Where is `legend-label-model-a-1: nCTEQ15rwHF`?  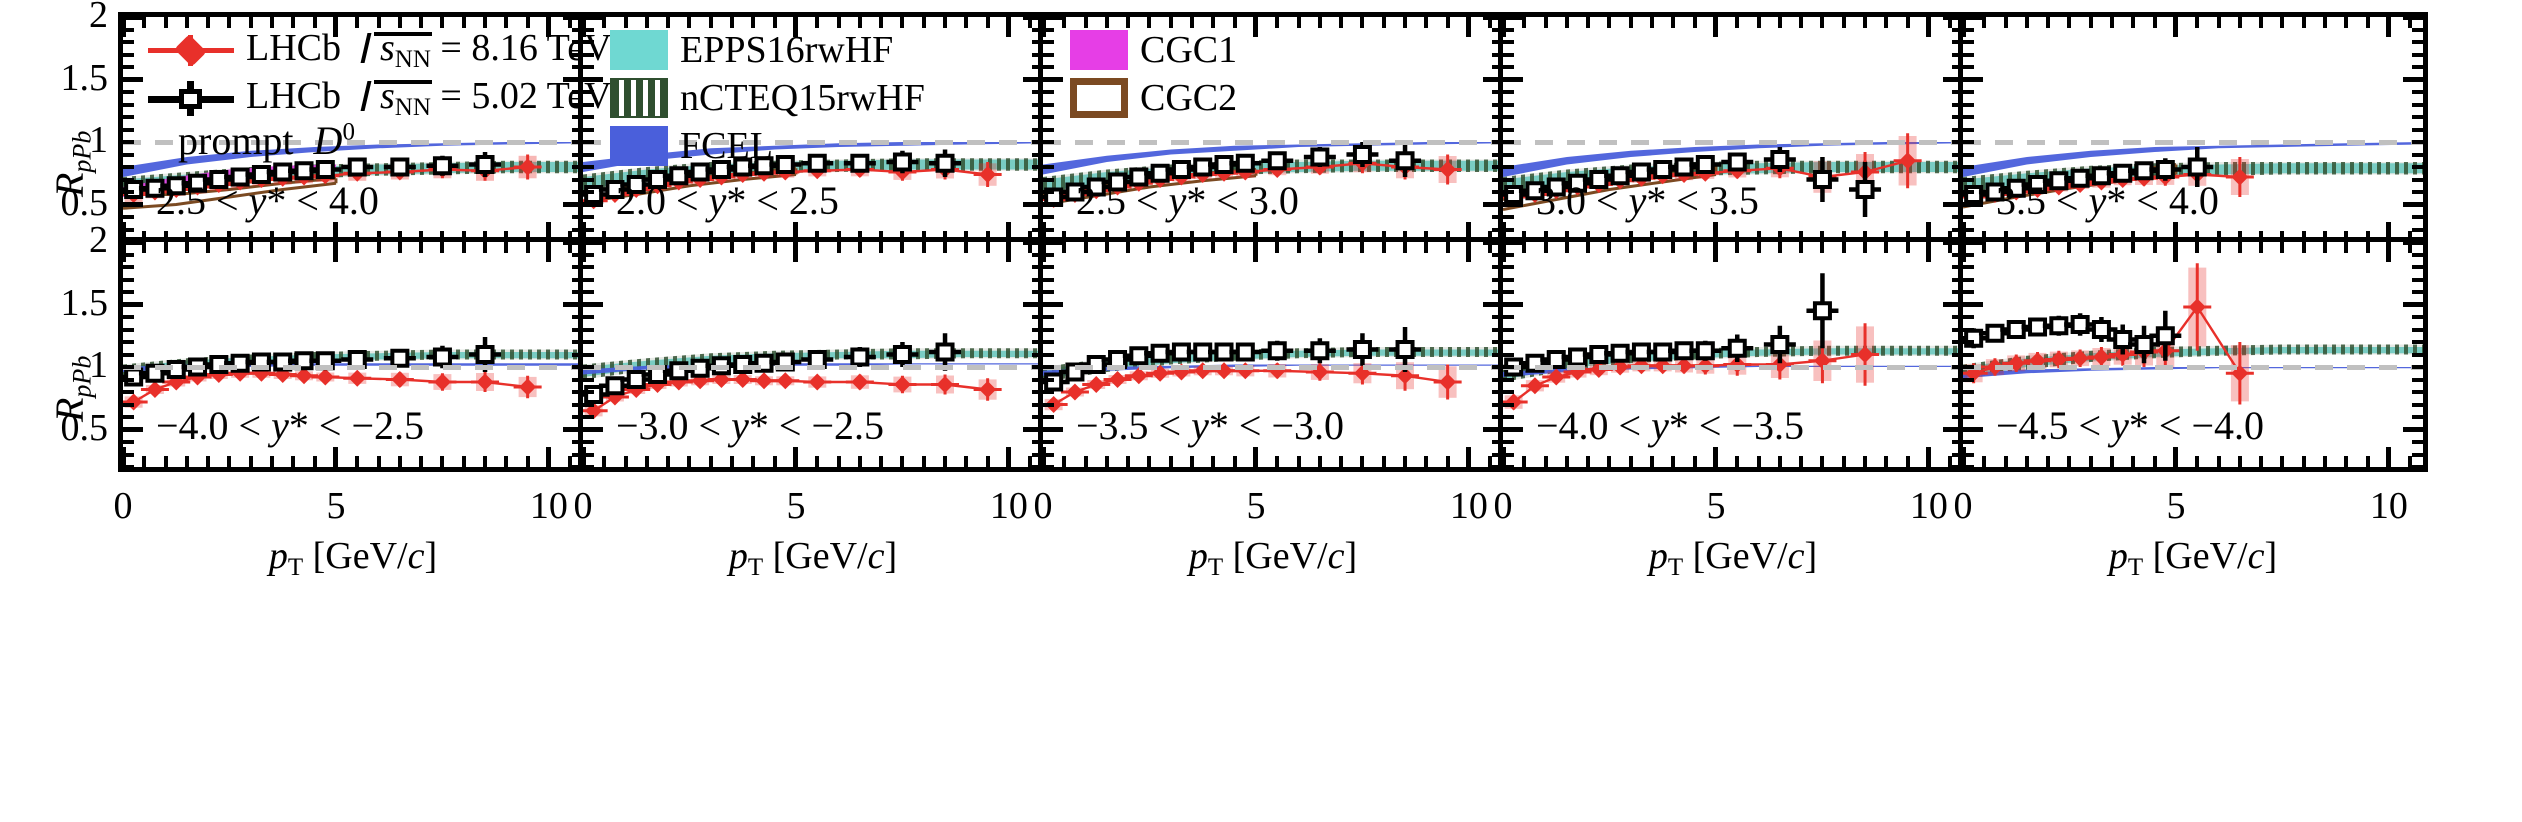 legend-label-model-a-1: nCTEQ15rwHF is located at coordinates (802, 98).